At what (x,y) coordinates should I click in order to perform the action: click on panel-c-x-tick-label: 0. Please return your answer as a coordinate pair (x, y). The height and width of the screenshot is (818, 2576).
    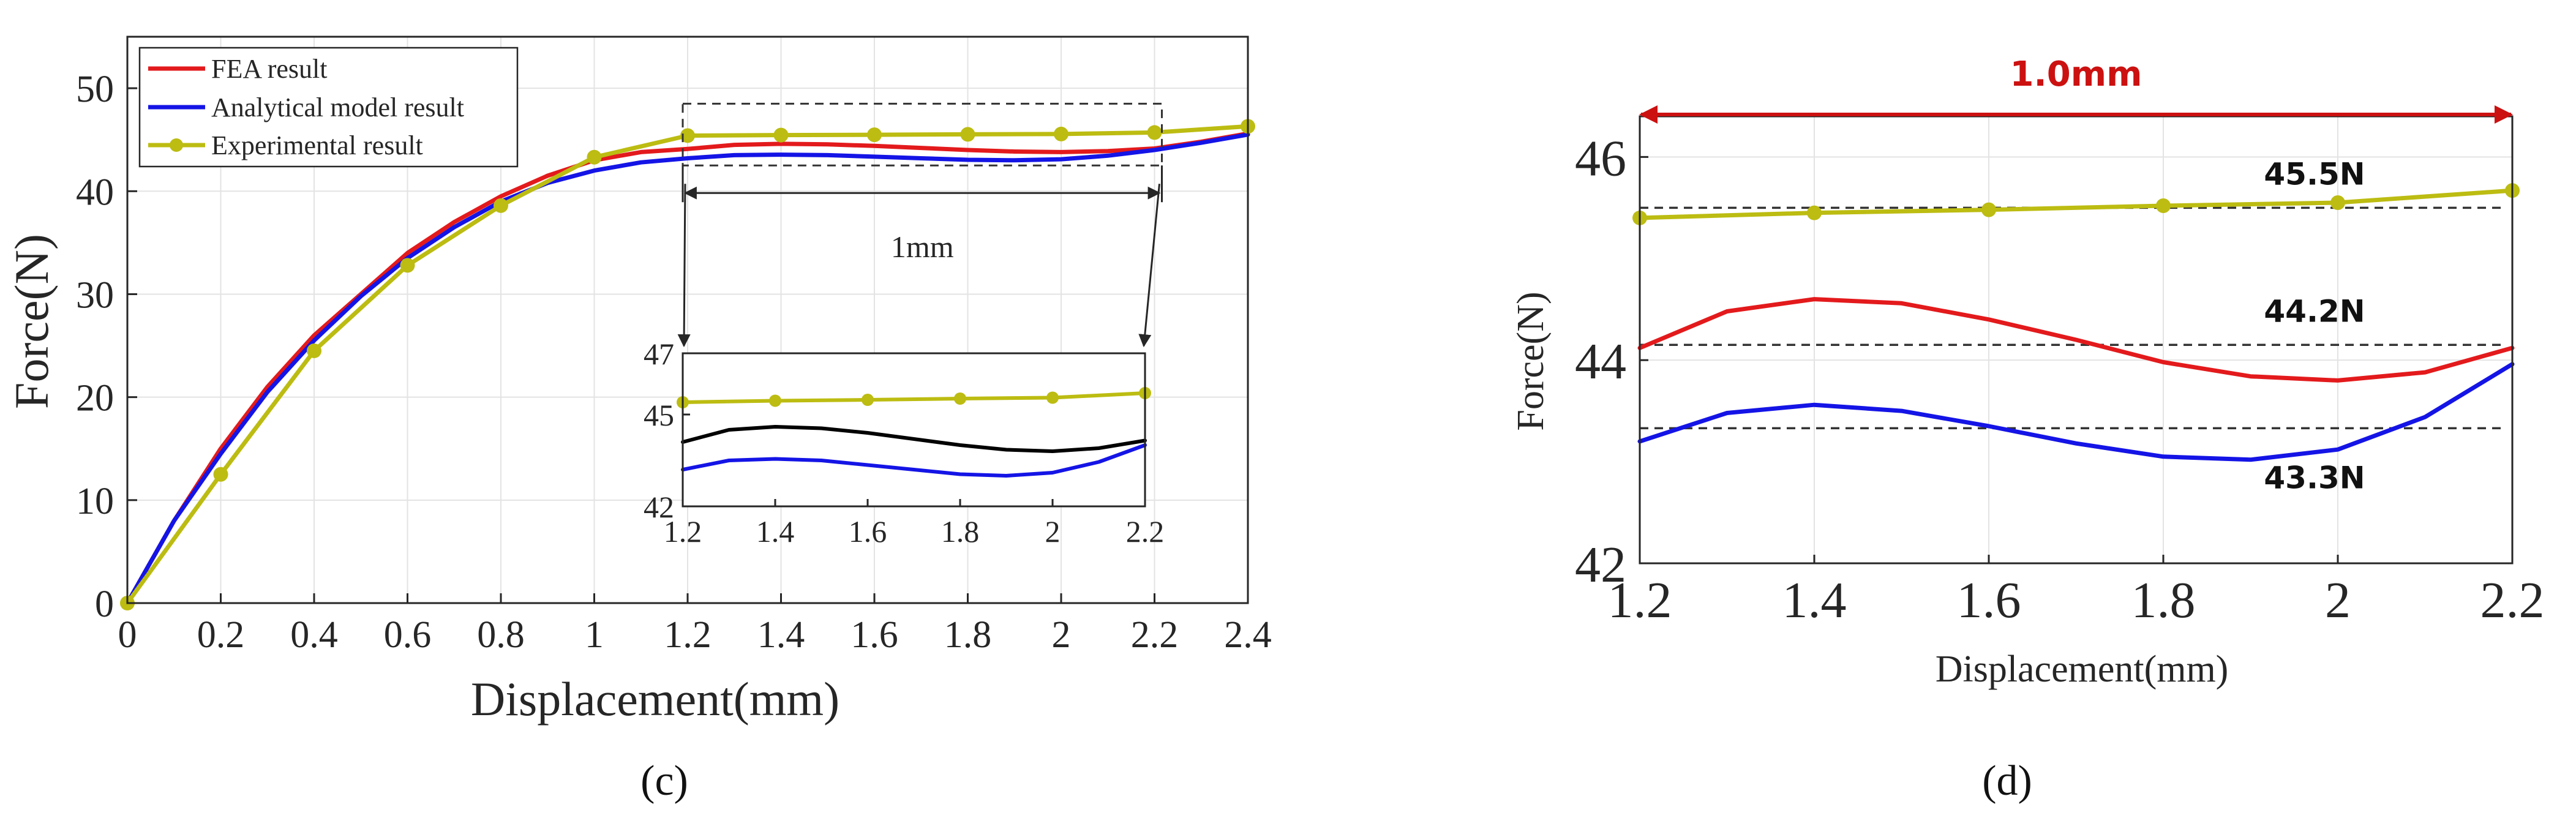
    Looking at the image, I should click on (127, 635).